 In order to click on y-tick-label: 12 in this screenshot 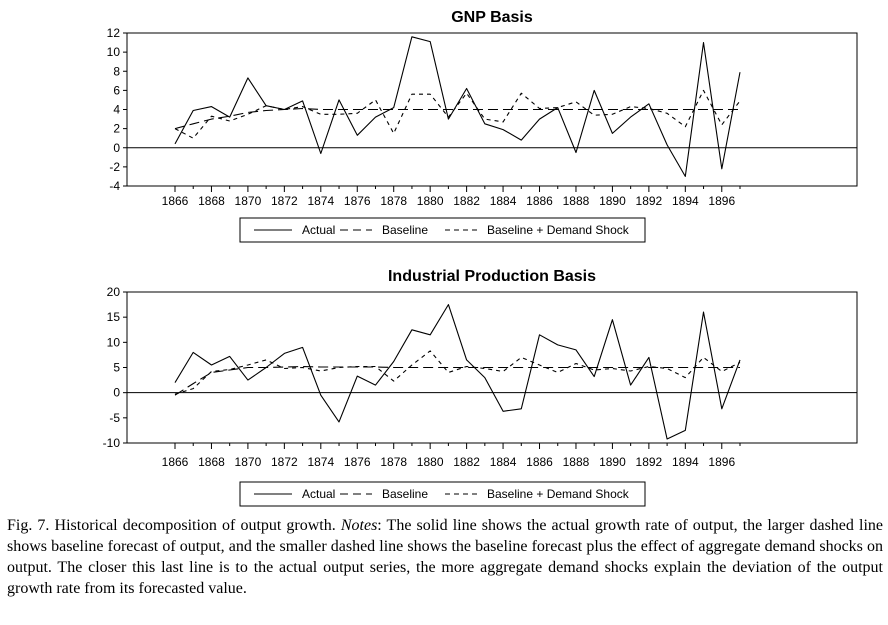, I will do `click(114, 33)`.